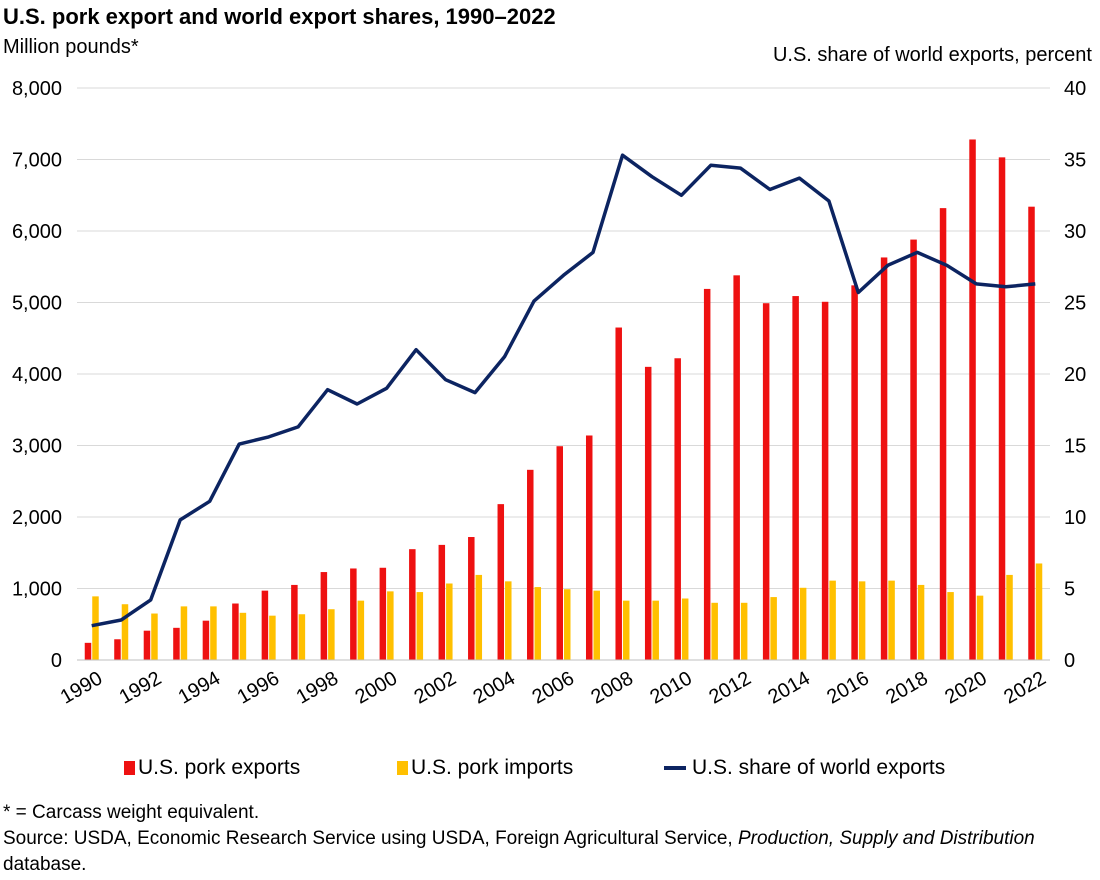 This screenshot has width=1100, height=880. What do you see at coordinates (265, 625) in the screenshot?
I see `bar-exports-1996` at bounding box center [265, 625].